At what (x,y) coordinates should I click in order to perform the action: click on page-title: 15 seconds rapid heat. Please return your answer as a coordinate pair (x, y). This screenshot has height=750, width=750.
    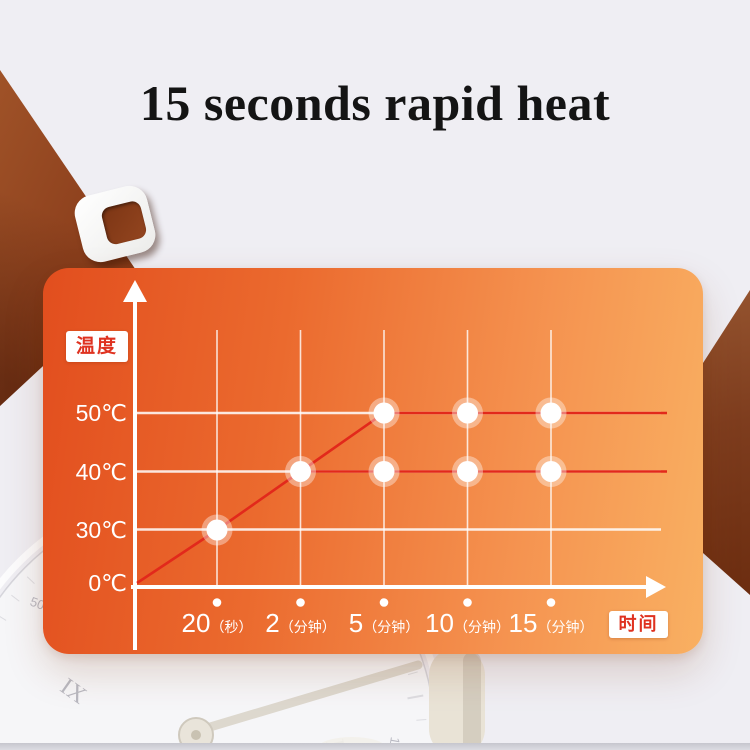
    Looking at the image, I should click on (375, 103).